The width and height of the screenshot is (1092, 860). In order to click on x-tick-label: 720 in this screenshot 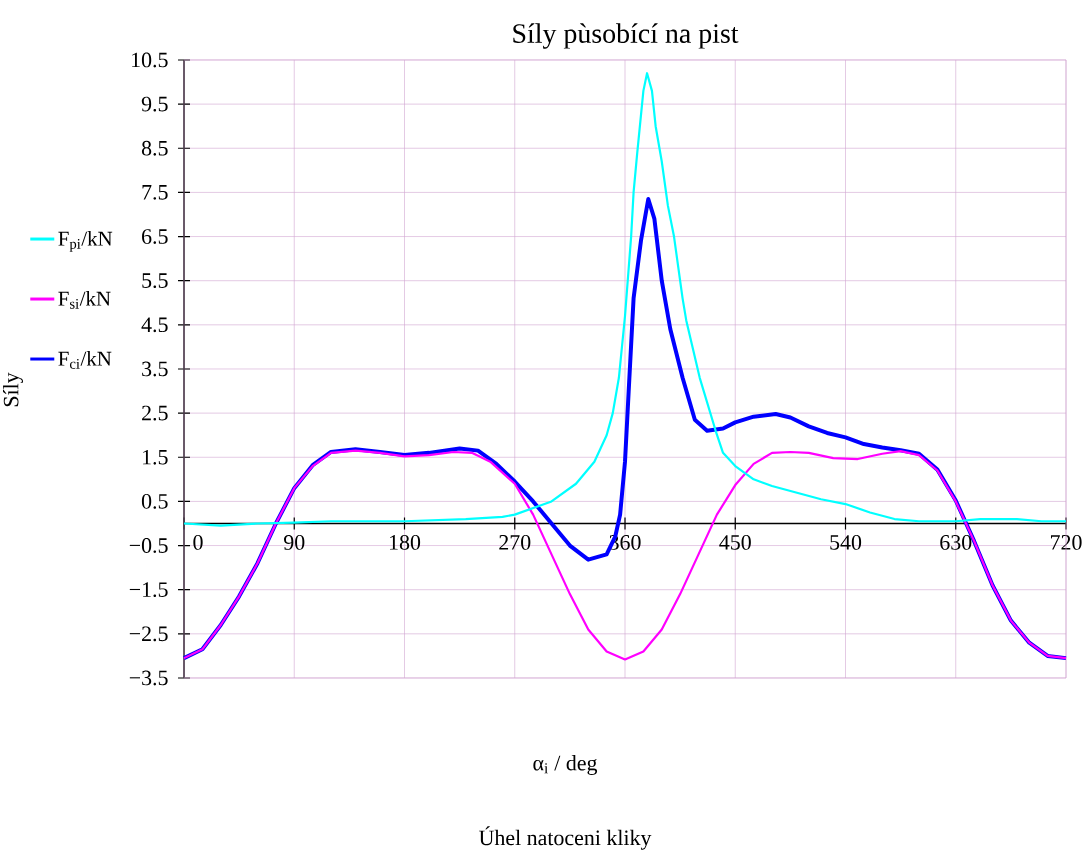, I will do `click(1066, 542)`.